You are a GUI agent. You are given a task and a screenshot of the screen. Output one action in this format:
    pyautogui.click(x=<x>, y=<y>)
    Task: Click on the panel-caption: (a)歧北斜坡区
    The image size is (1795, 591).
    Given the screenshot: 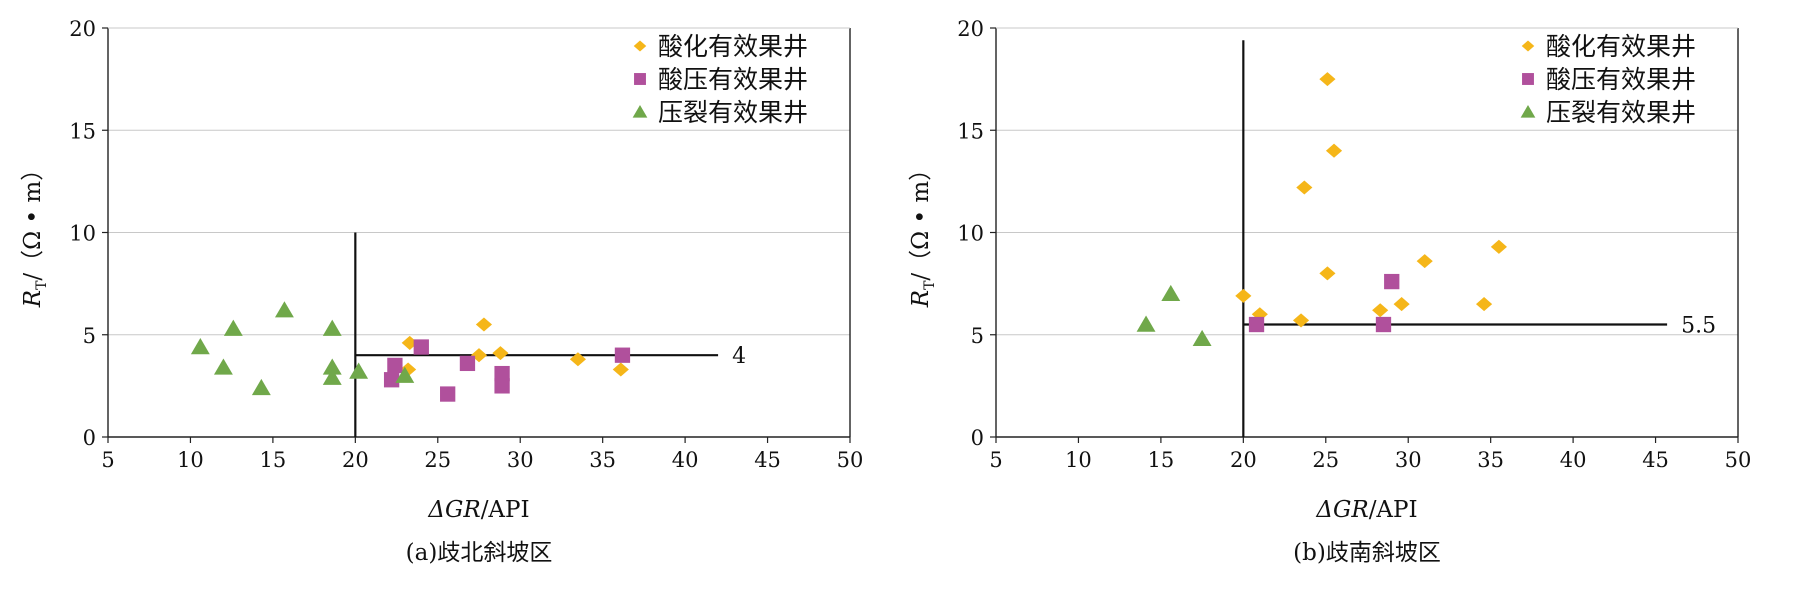 What is the action you would take?
    pyautogui.click(x=479, y=553)
    